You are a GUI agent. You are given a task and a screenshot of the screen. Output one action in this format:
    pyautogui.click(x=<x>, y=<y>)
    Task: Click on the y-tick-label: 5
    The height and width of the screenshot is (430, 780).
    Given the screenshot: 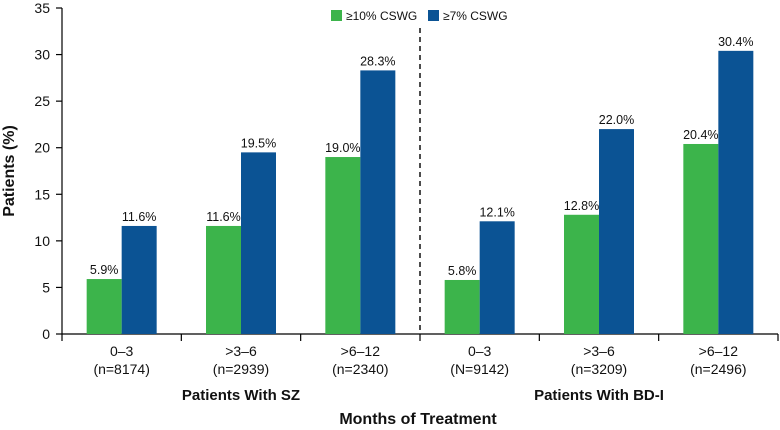 What is the action you would take?
    pyautogui.click(x=46, y=287)
    